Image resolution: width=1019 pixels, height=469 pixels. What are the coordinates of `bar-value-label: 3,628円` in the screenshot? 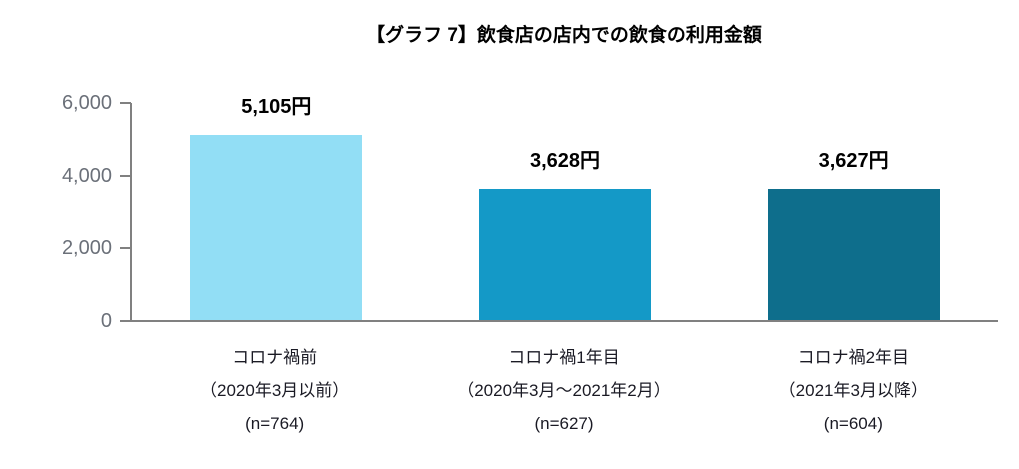 It's located at (565, 161).